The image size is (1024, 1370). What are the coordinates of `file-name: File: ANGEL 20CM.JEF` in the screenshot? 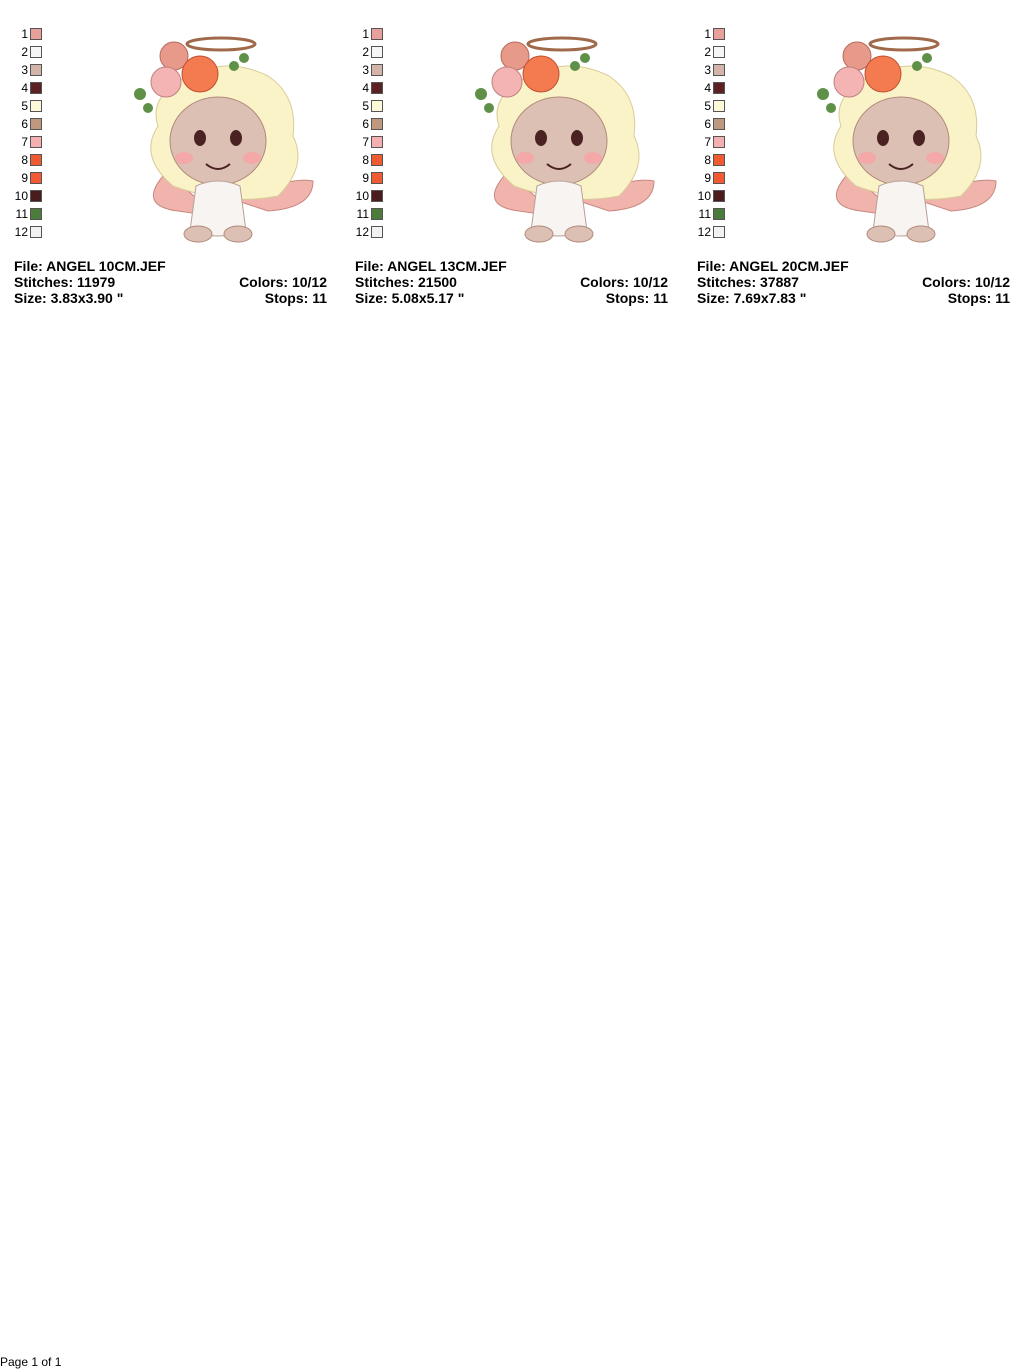 It's located at (773, 266).